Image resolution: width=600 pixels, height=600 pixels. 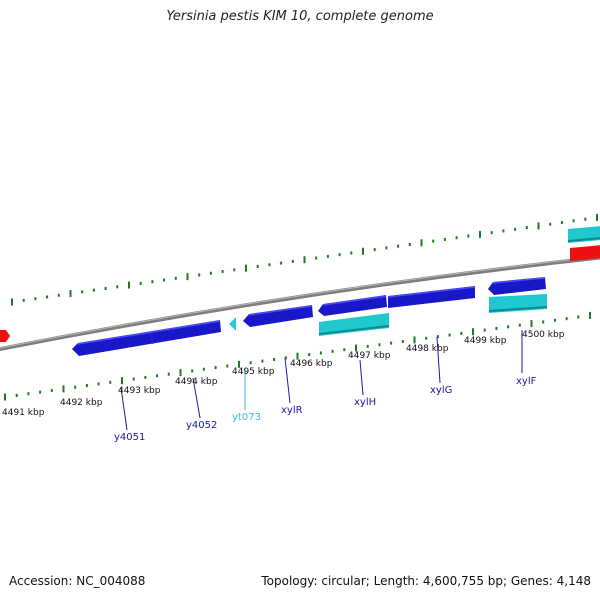 What do you see at coordinates (139, 391) in the screenshot?
I see `tick-label-2: 4493 kbp` at bounding box center [139, 391].